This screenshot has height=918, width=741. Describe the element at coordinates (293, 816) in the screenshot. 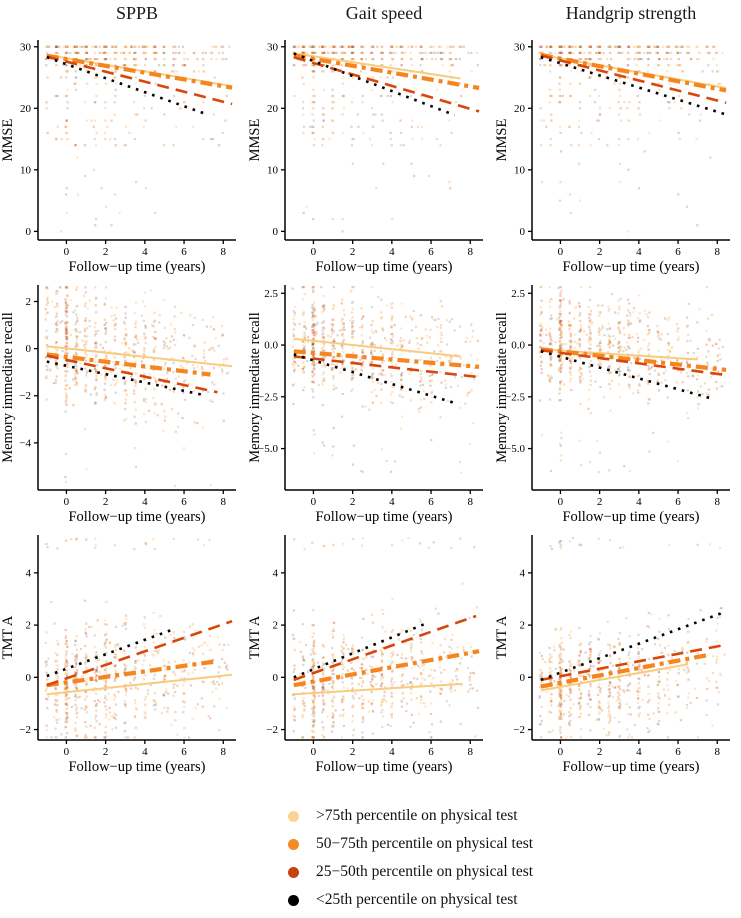

I see `legend-dot-light-orange-icon` at that location.